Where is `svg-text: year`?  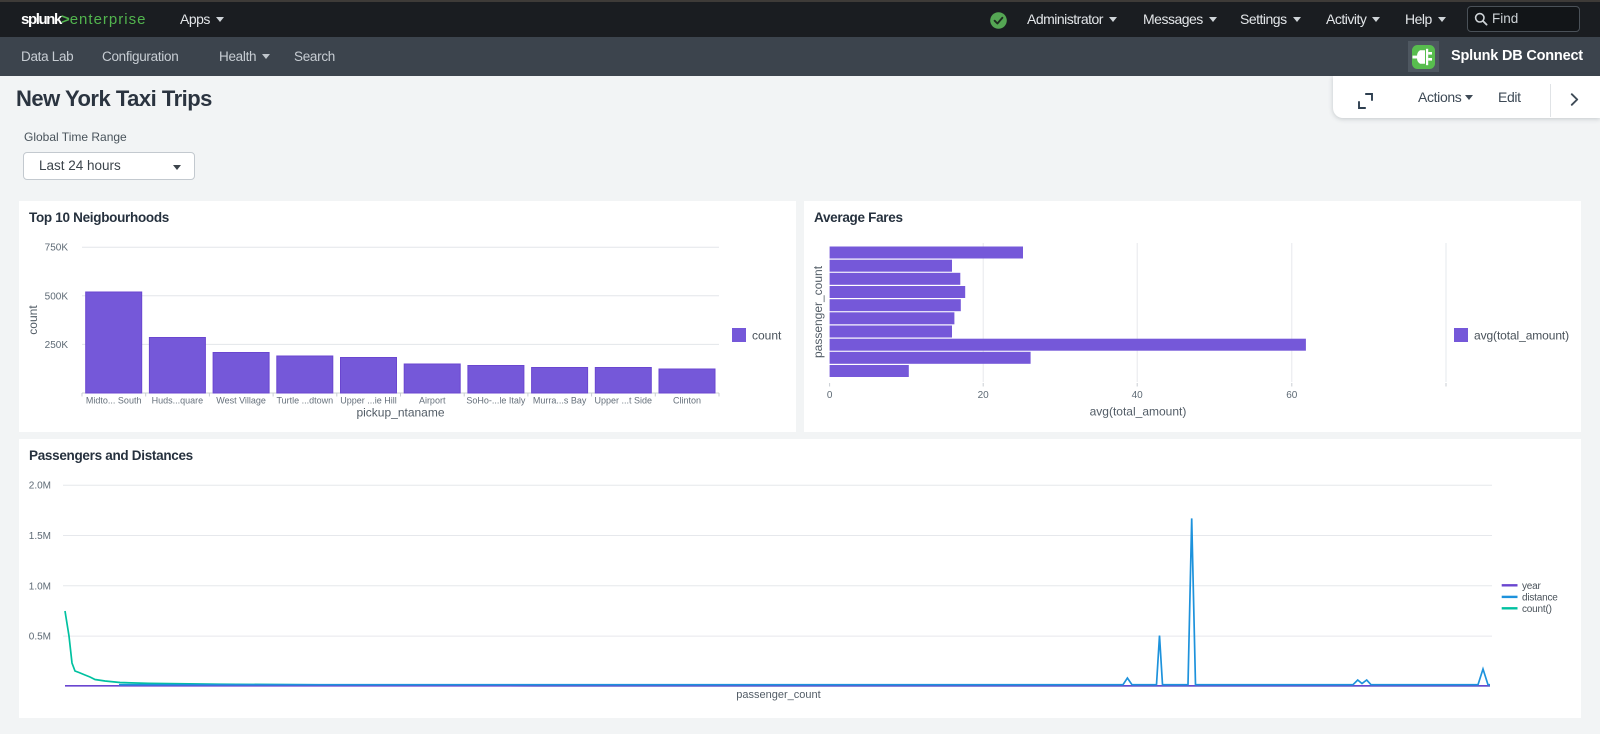 svg-text: year is located at coordinates (1532, 586).